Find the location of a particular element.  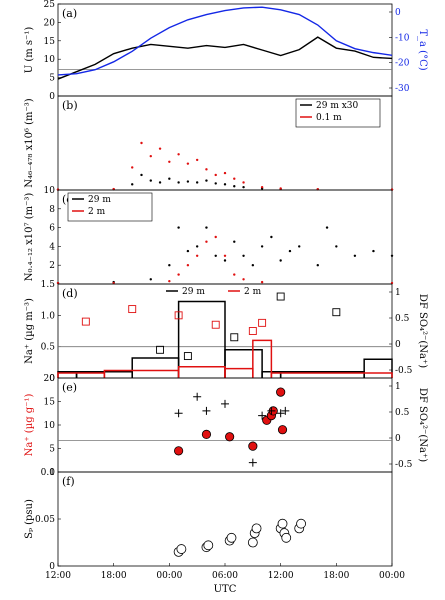

y-tick-label: 5 is located at coordinates (52, 450).